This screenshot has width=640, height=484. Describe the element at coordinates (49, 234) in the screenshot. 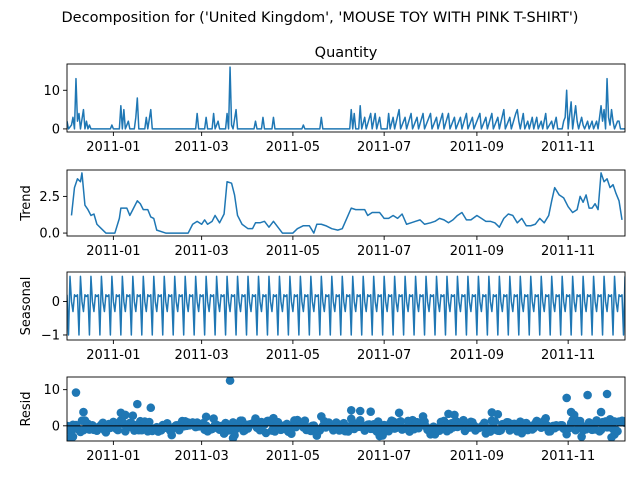

I see `y-tick-label: 0.0` at that location.